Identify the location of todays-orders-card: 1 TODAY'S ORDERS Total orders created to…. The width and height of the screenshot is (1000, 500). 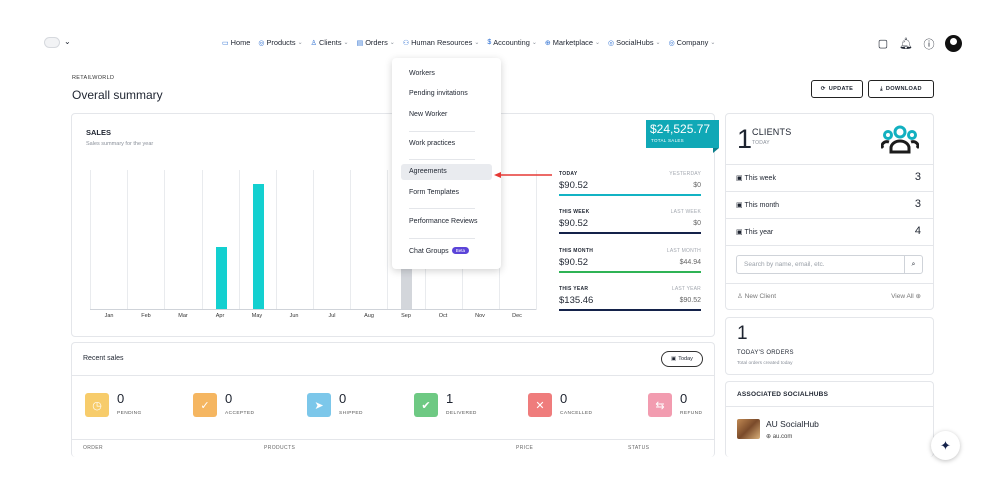
(829, 346).